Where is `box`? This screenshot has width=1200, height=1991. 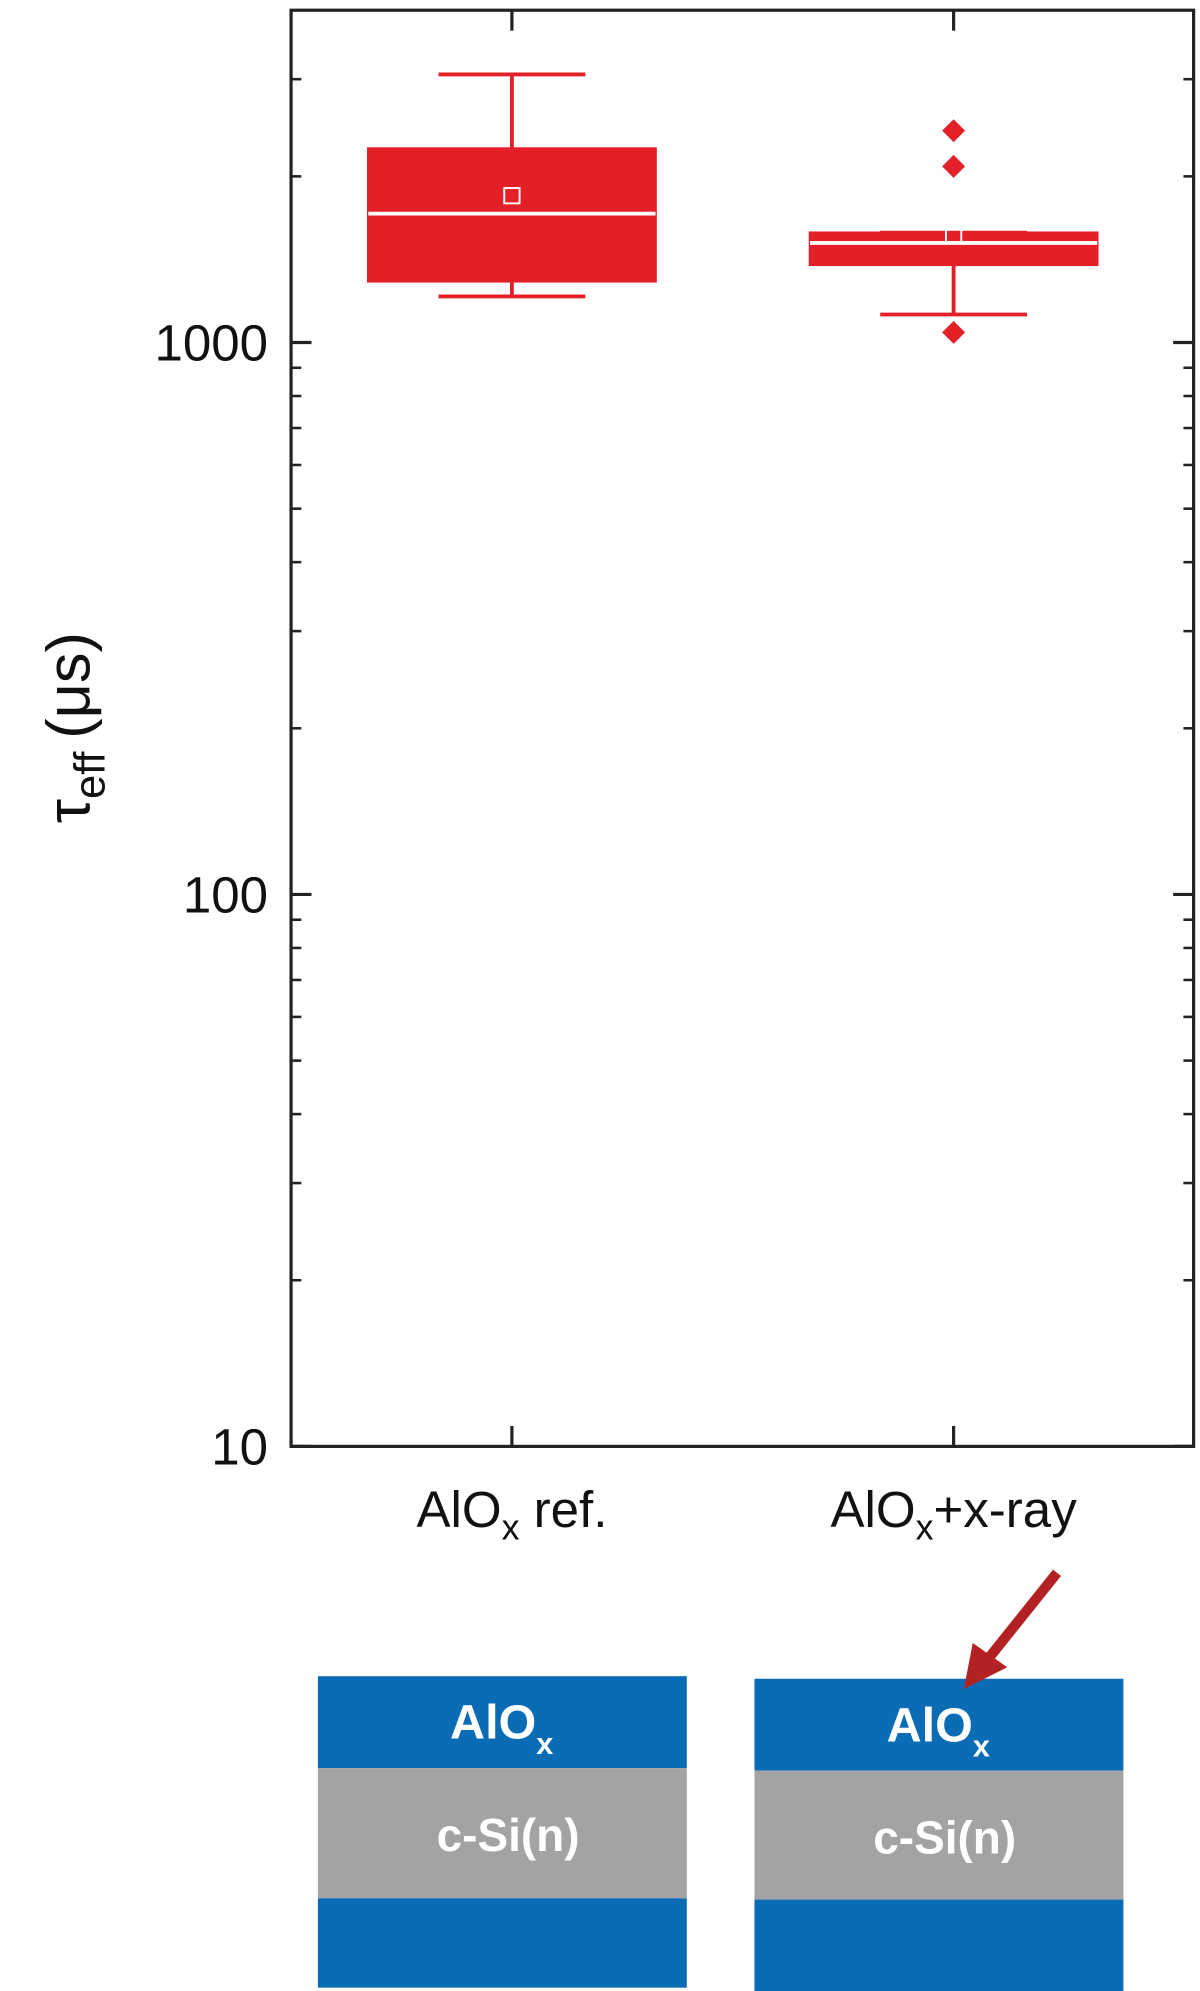
box is located at coordinates (953, 249).